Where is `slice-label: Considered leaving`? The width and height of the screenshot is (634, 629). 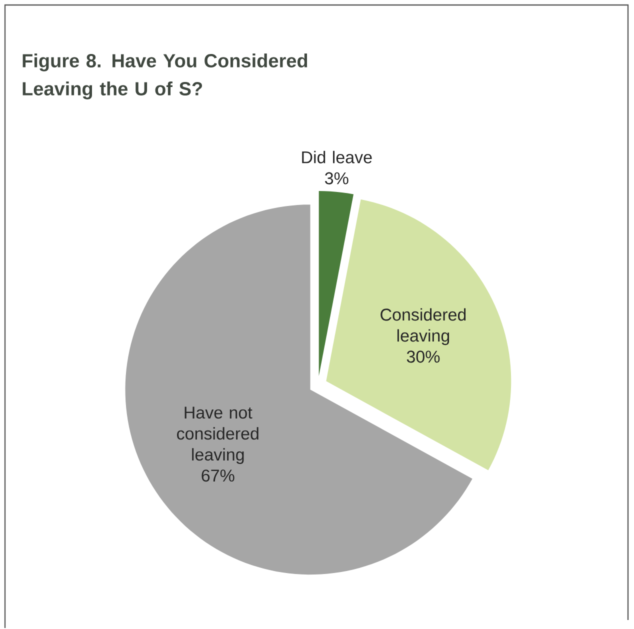
slice-label: Considered leaving is located at coordinates (423, 327).